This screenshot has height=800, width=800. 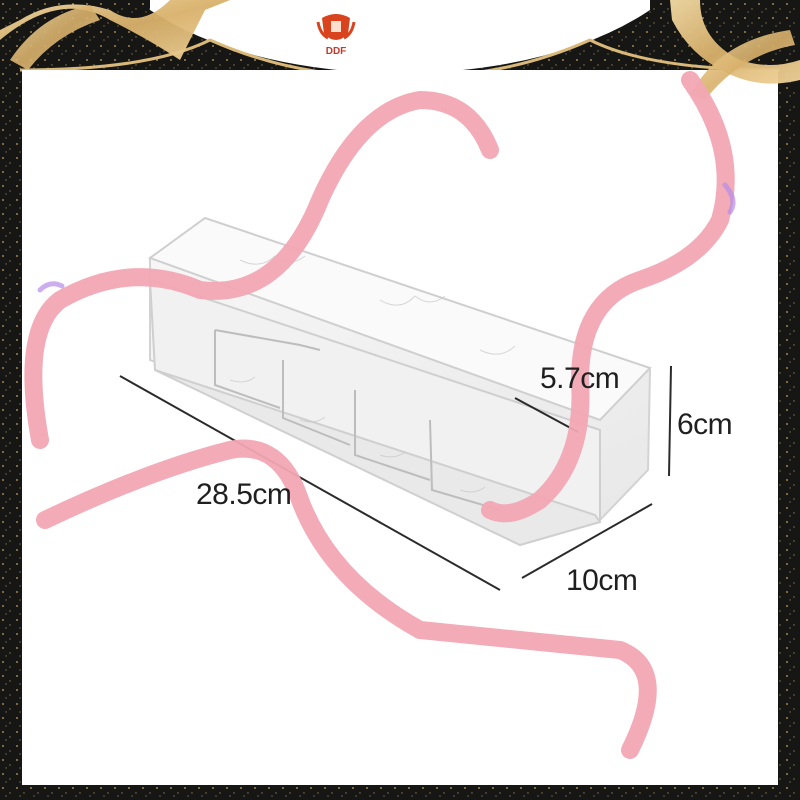 I want to click on width-dimension-line, so click(x=310, y=483).